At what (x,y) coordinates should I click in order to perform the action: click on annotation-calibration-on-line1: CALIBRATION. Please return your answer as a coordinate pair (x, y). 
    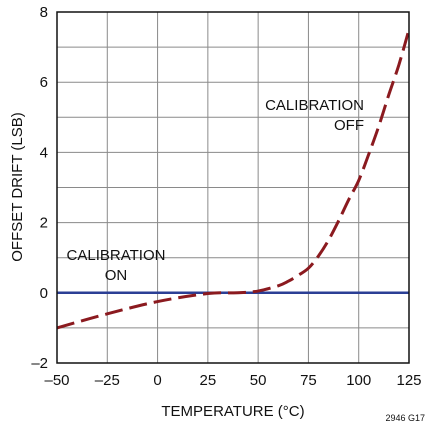
    Looking at the image, I should click on (116, 255).